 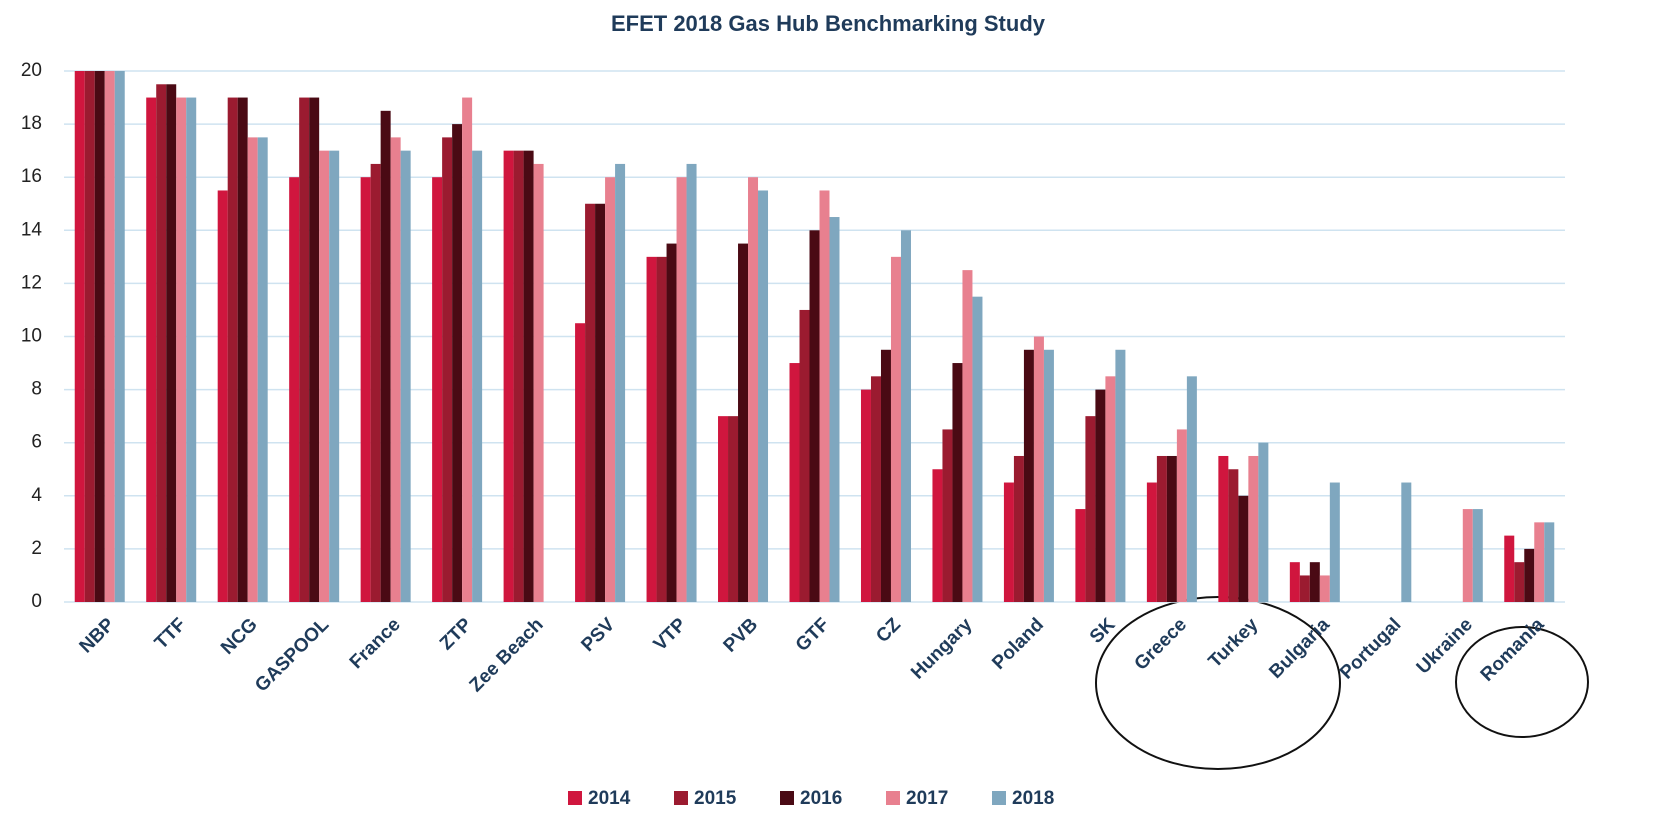 I want to click on x-tick-label: GASPOOL, so click(x=292, y=655).